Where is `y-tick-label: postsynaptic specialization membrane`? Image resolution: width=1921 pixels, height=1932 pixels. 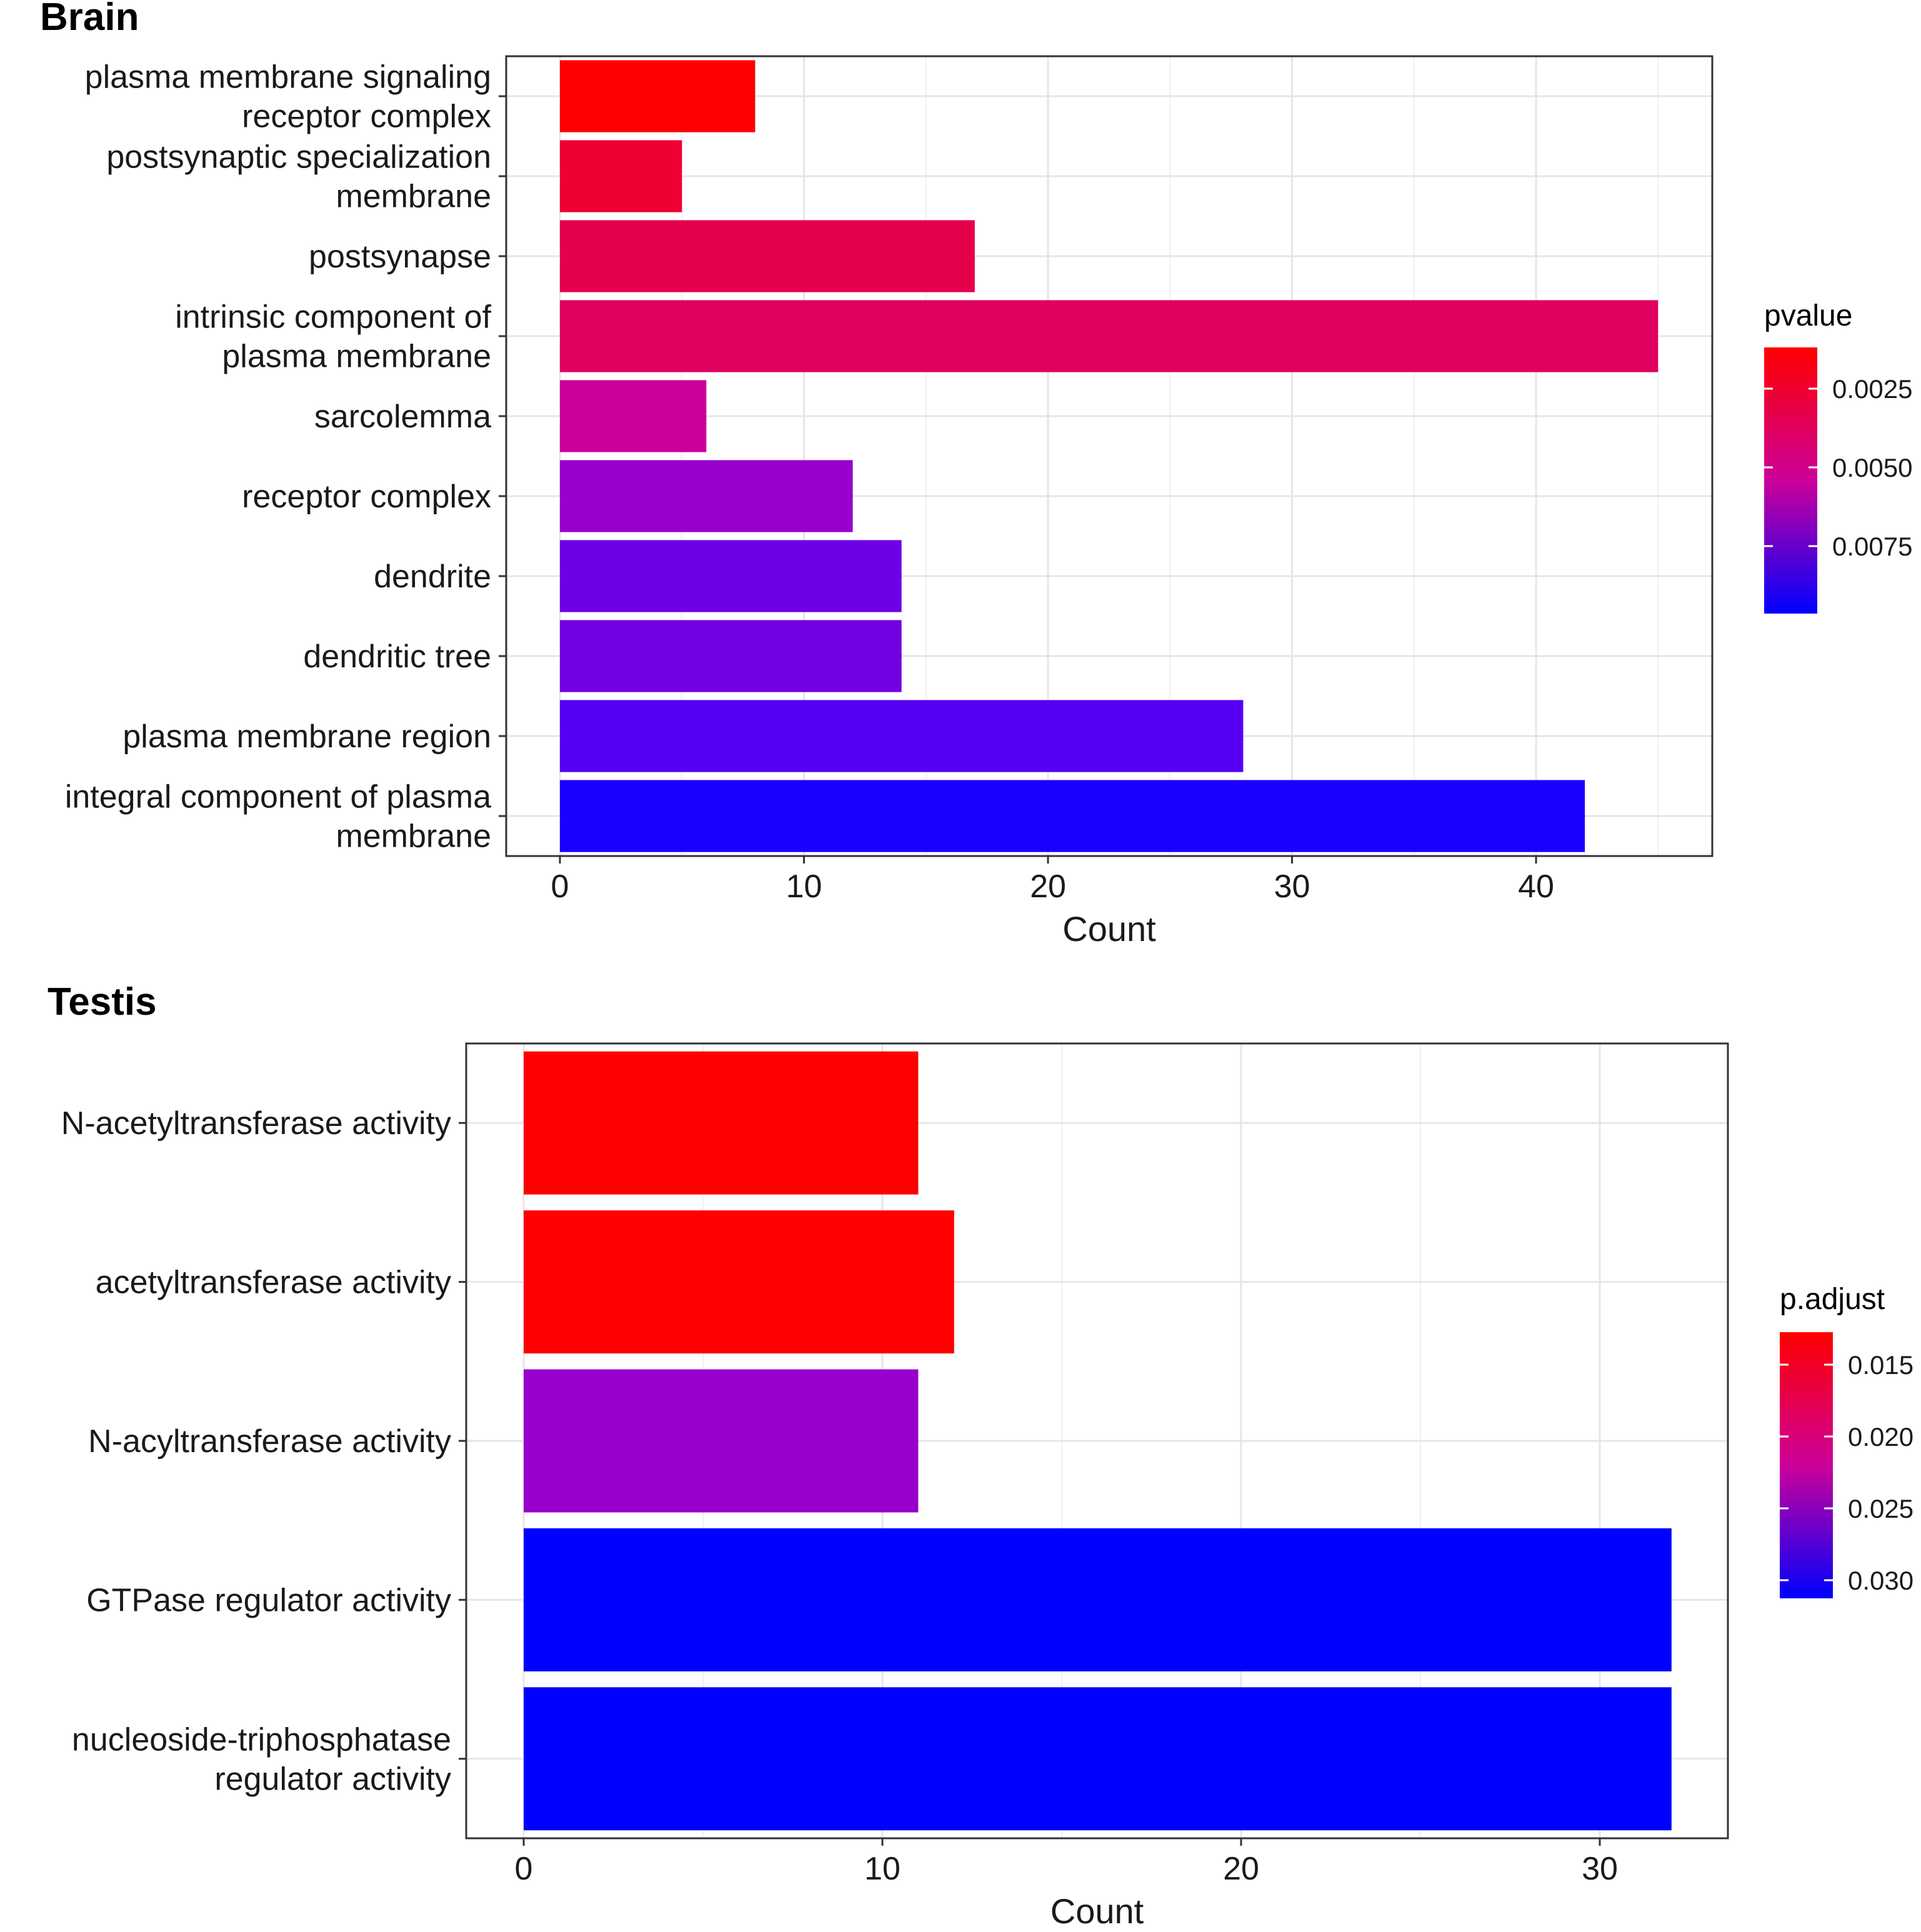 y-tick-label: postsynaptic specialization membrane is located at coordinates (298, 177).